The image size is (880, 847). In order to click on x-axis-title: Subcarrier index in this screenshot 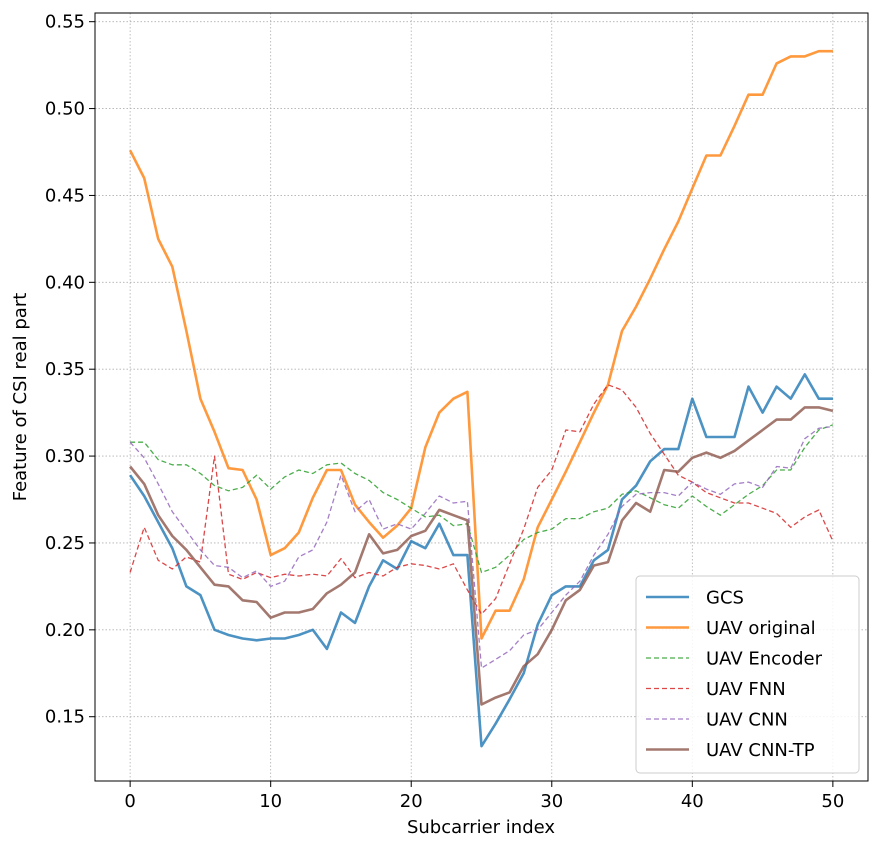, I will do `click(481, 827)`.